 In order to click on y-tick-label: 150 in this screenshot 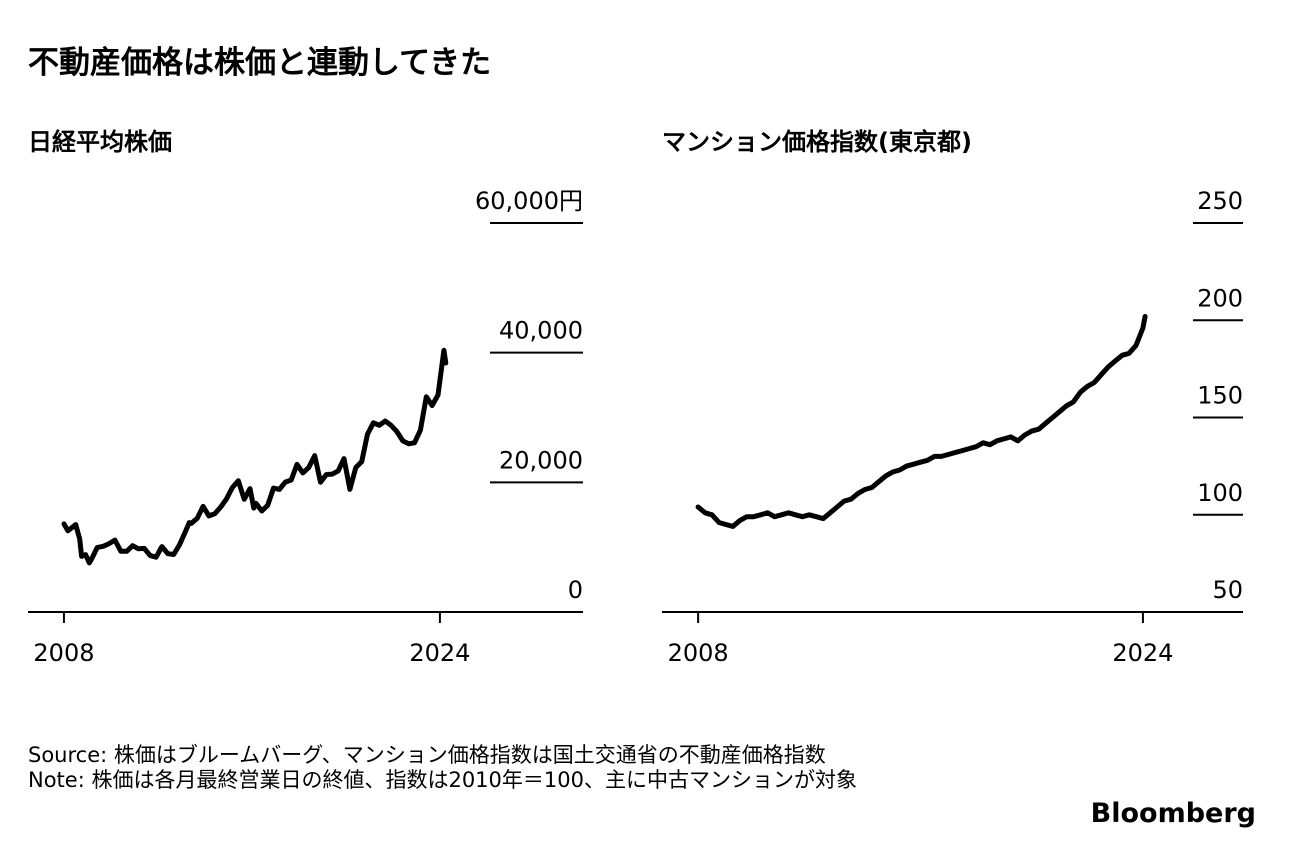, I will do `click(1220, 396)`.